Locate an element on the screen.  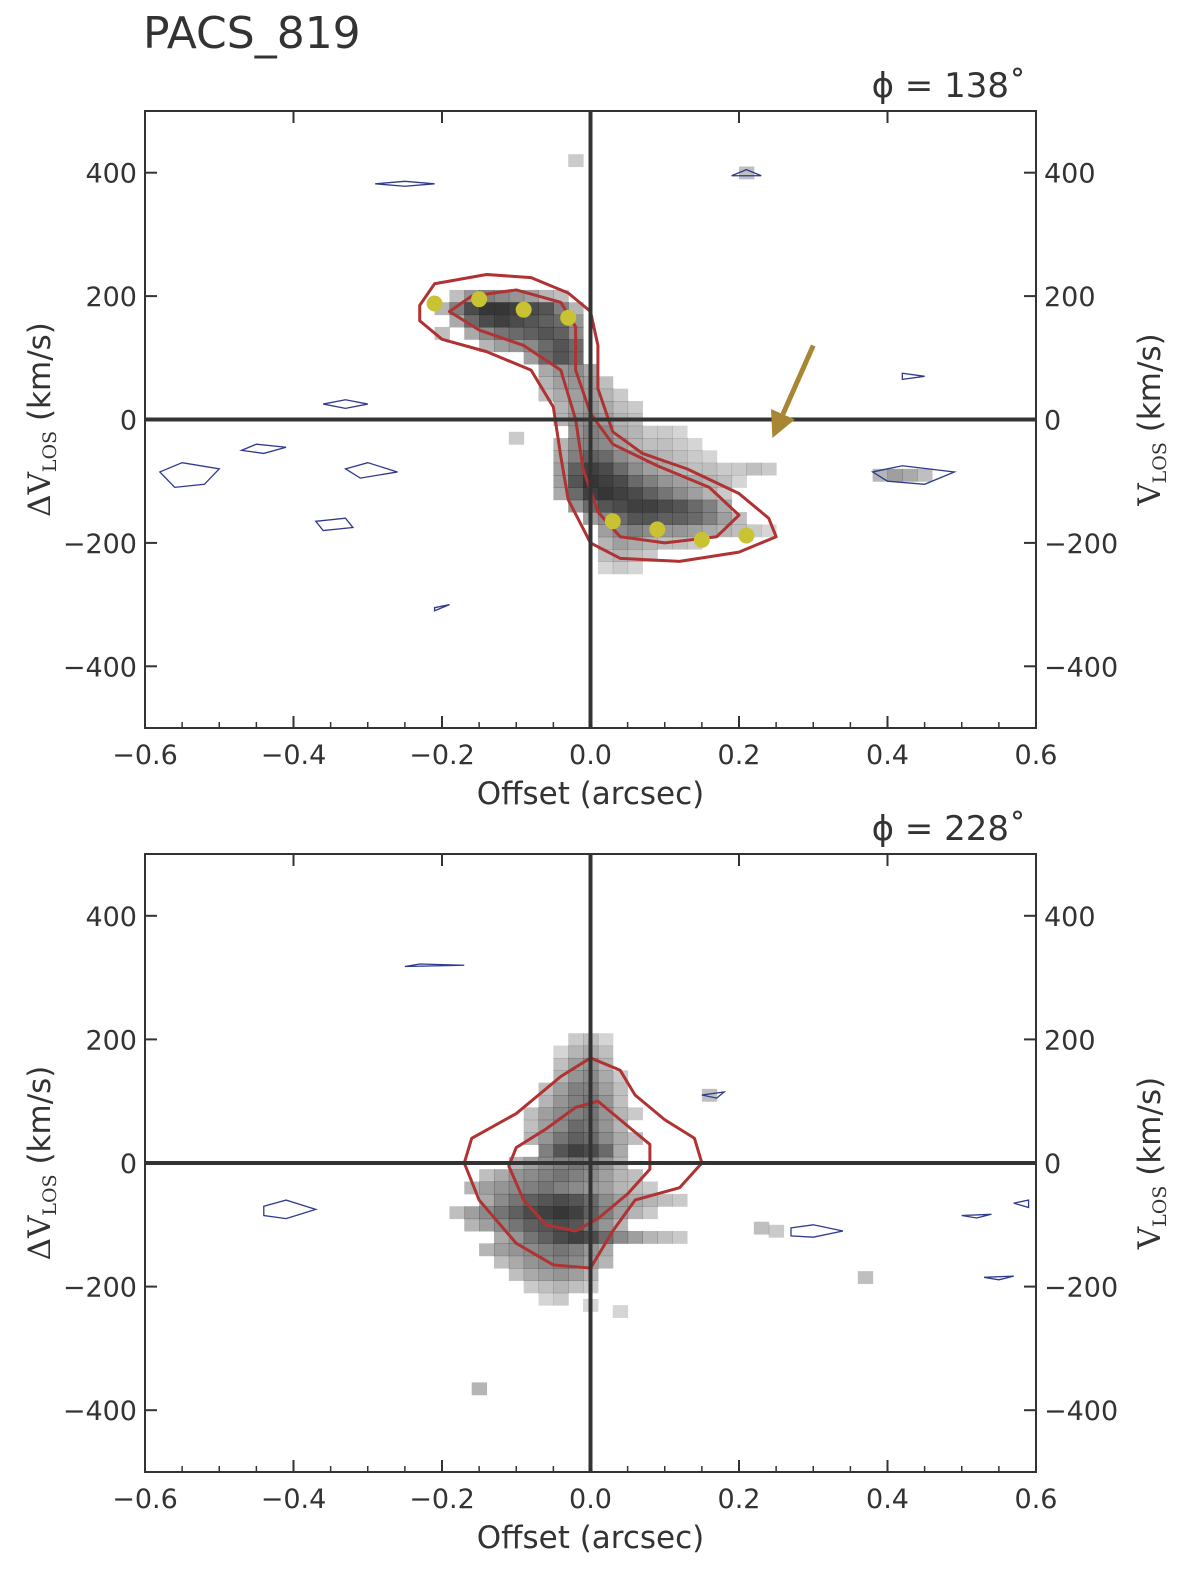
y-tick-label-right: 400 is located at coordinates (1070, 174).